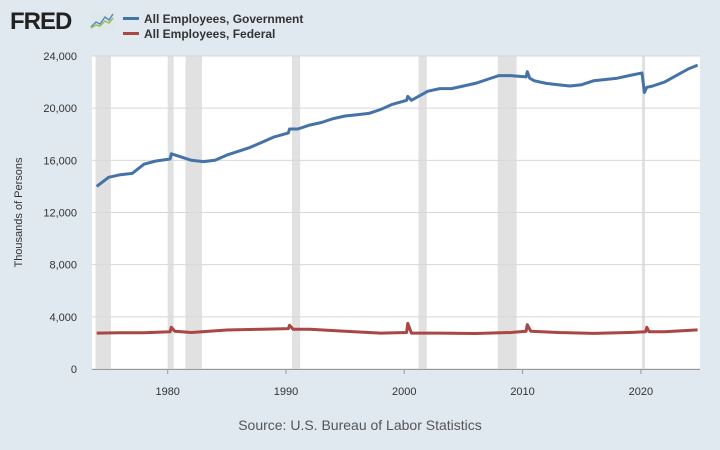  Describe the element at coordinates (210, 33) in the screenshot. I see `legend-label: All Employees, Federal` at that location.